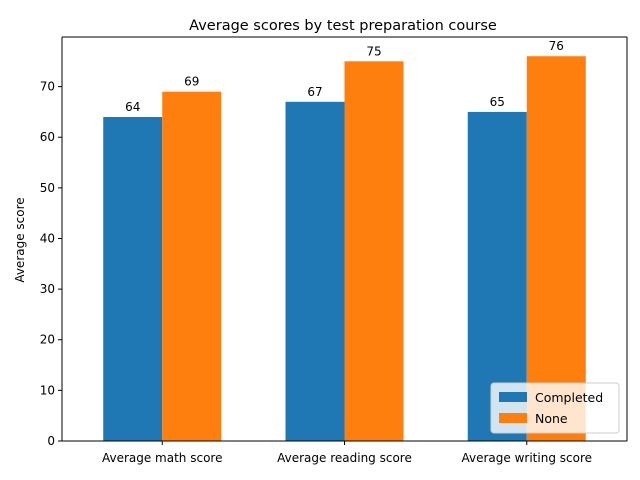 This screenshot has height=480, width=640. What do you see at coordinates (191, 82) in the screenshot?
I see `data-label-none-0: 69` at bounding box center [191, 82].